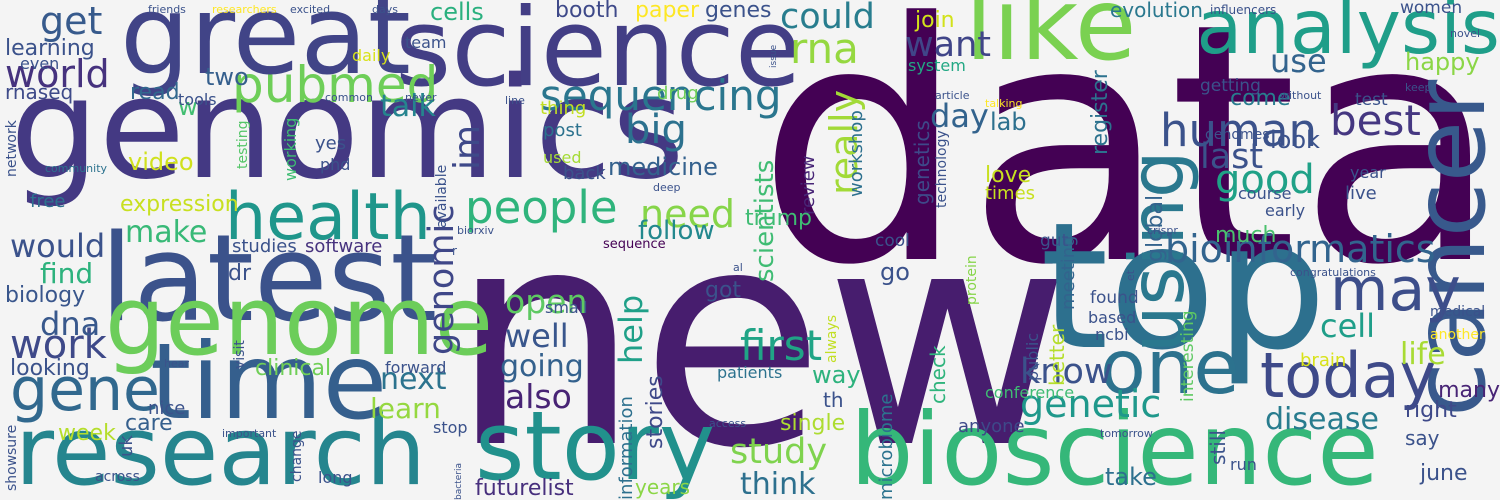 The width and height of the screenshot is (1500, 500). What do you see at coordinates (1170, 367) in the screenshot?
I see `word-one: one` at bounding box center [1170, 367].